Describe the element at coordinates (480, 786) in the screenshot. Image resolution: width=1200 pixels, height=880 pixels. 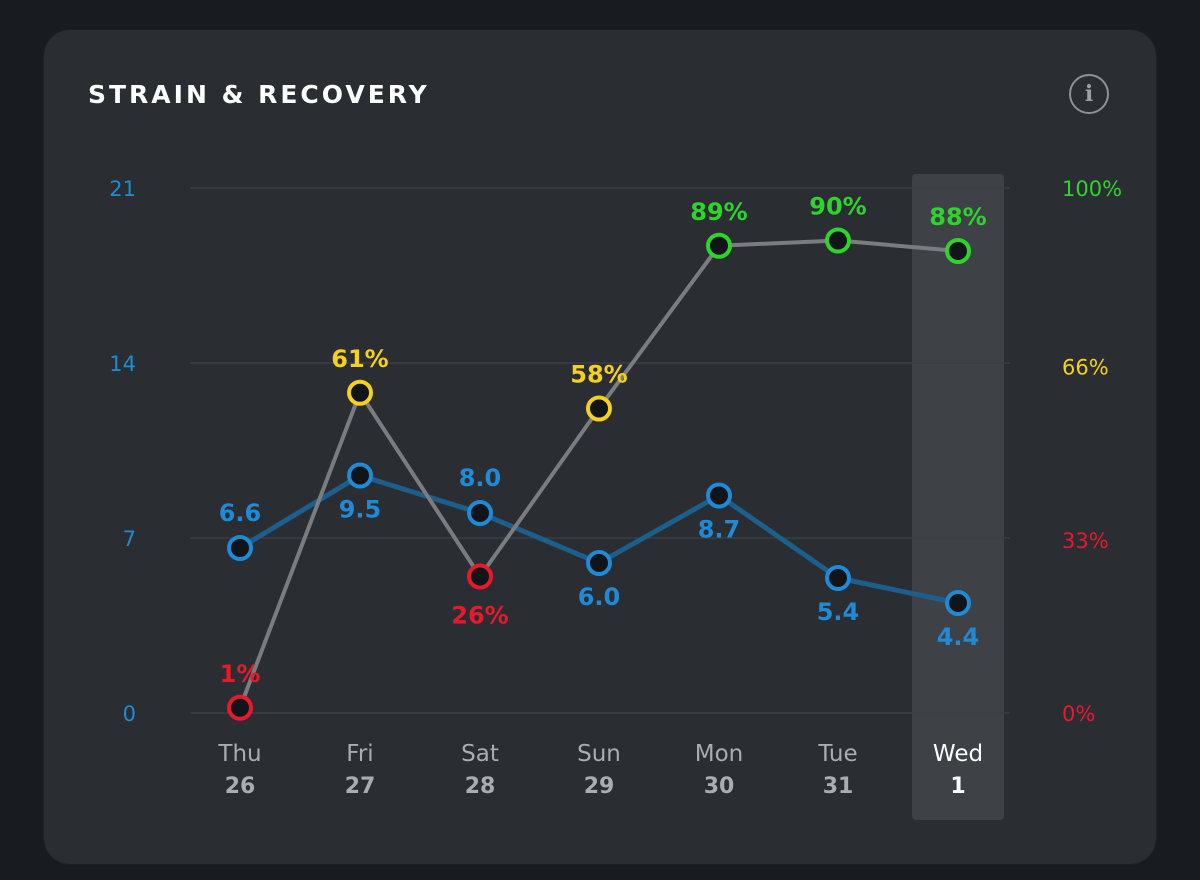
I see `x-label-date-28: 28` at that location.